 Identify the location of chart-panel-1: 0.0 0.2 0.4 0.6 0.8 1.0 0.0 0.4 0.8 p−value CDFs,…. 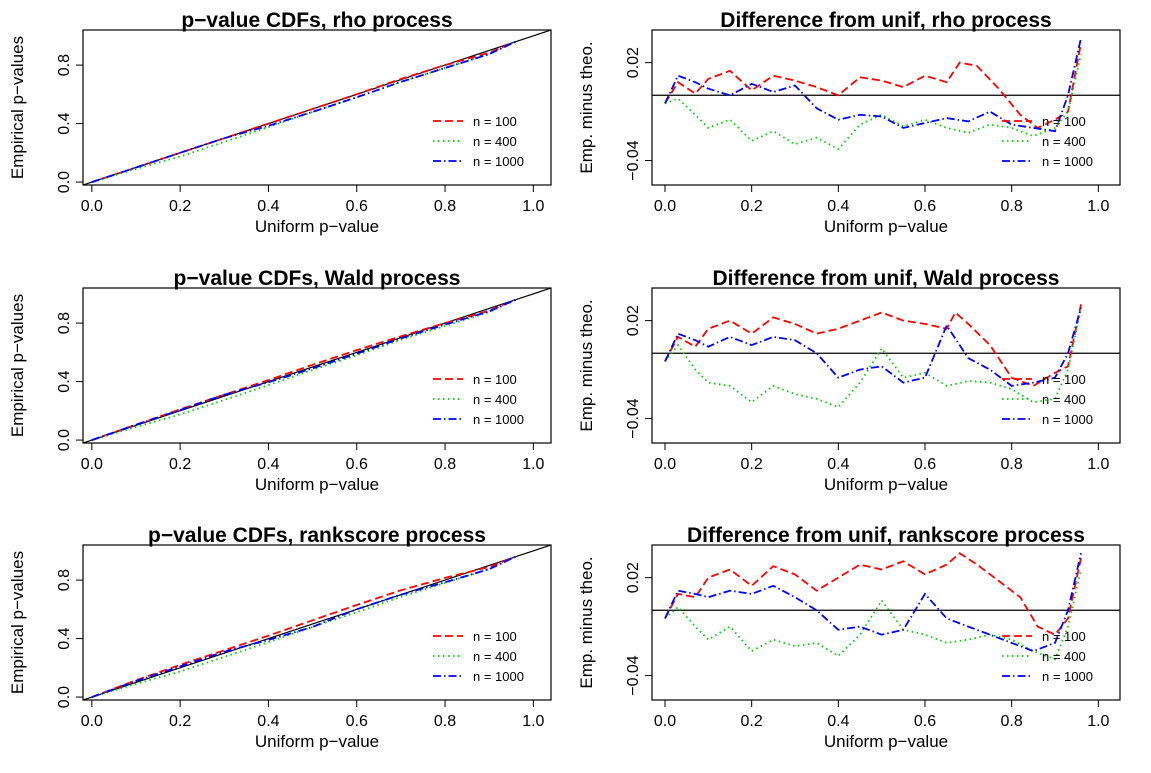
(280, 122).